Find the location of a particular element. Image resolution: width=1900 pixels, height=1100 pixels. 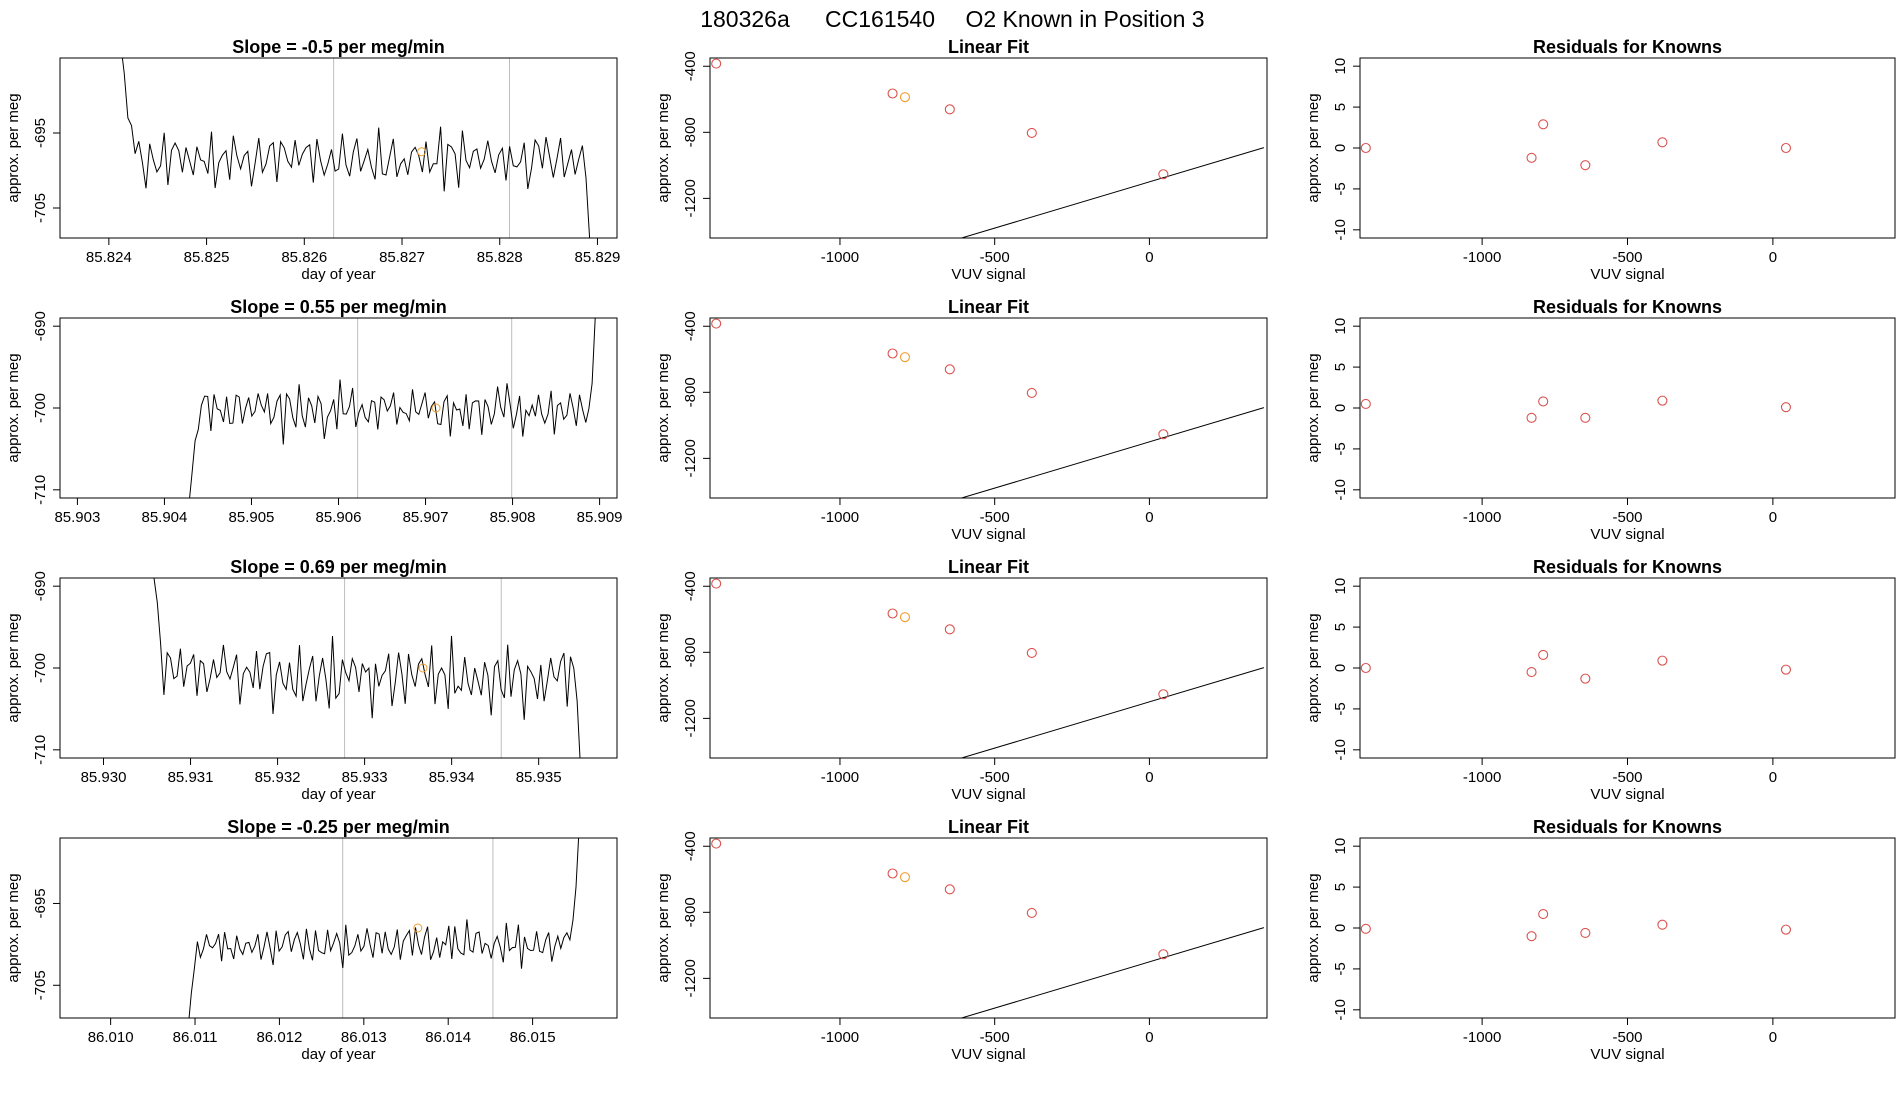

x-tick-label: 86.012 is located at coordinates (279, 1037).